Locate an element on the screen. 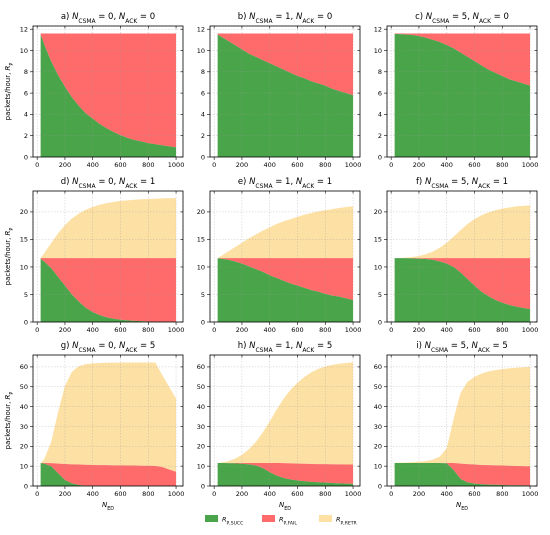 The image size is (550, 535). x-axis-label: NED is located at coordinates (108, 506).